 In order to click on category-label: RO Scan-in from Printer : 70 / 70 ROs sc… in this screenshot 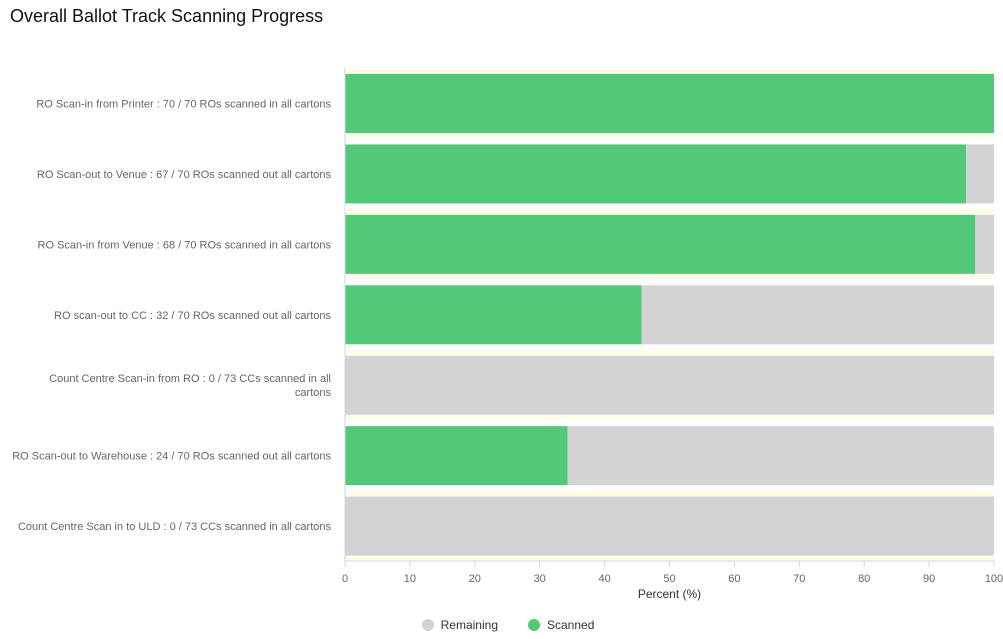, I will do `click(183, 105)`.